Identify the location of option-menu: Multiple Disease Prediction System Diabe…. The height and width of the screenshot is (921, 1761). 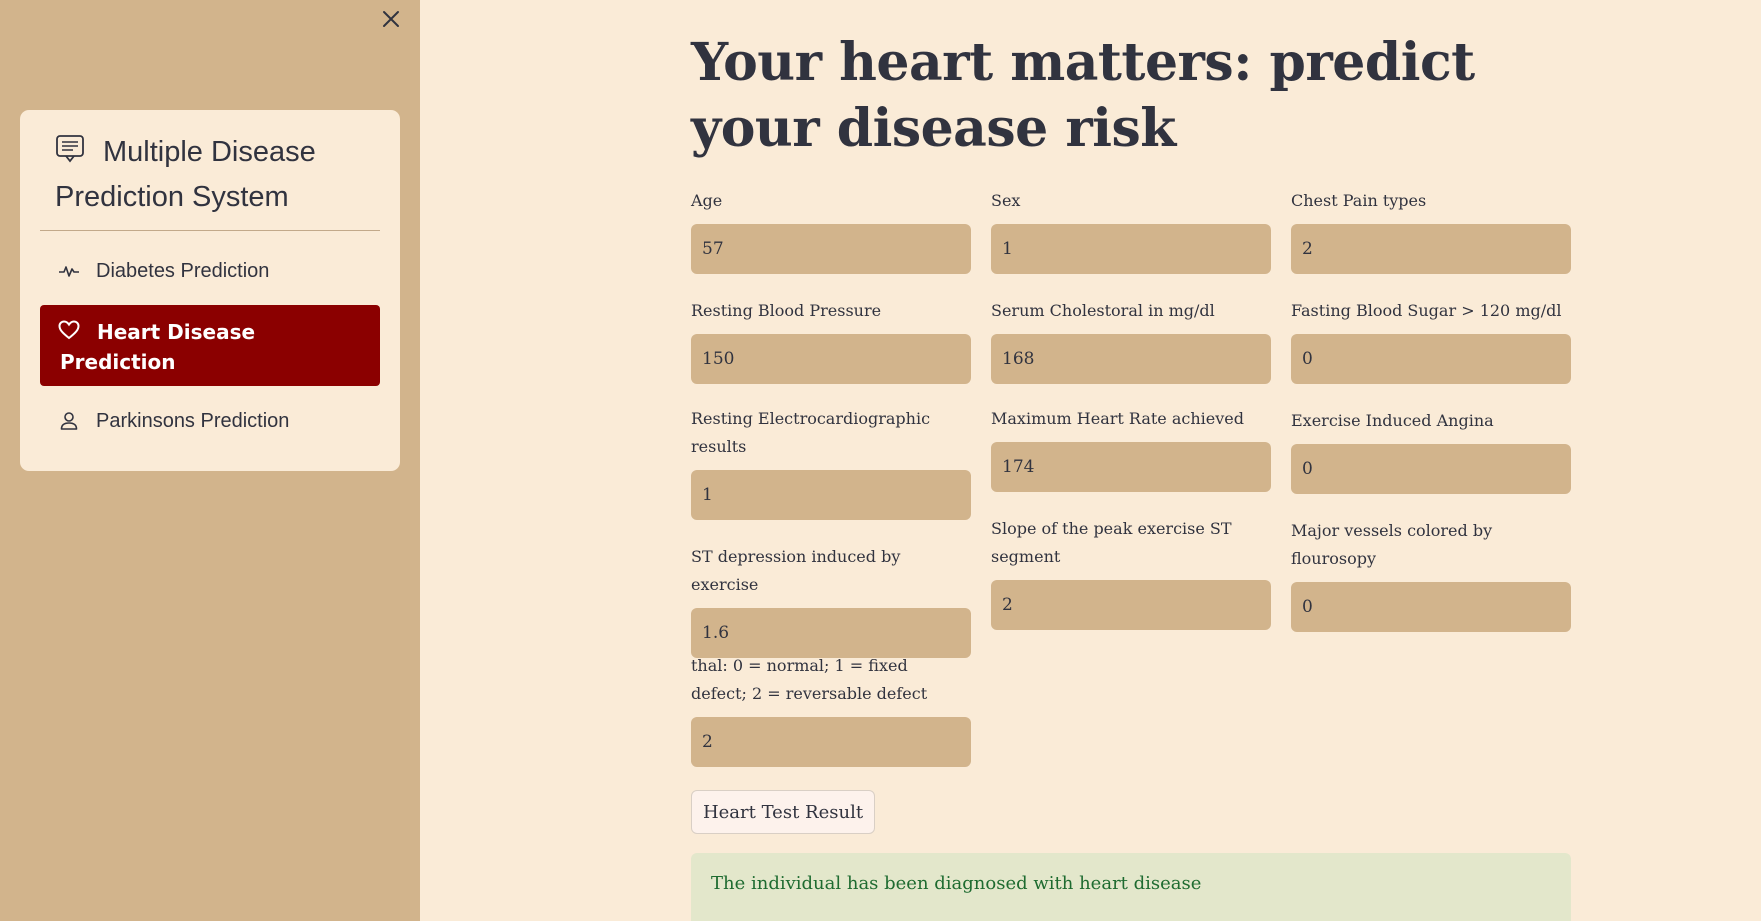
(210, 290).